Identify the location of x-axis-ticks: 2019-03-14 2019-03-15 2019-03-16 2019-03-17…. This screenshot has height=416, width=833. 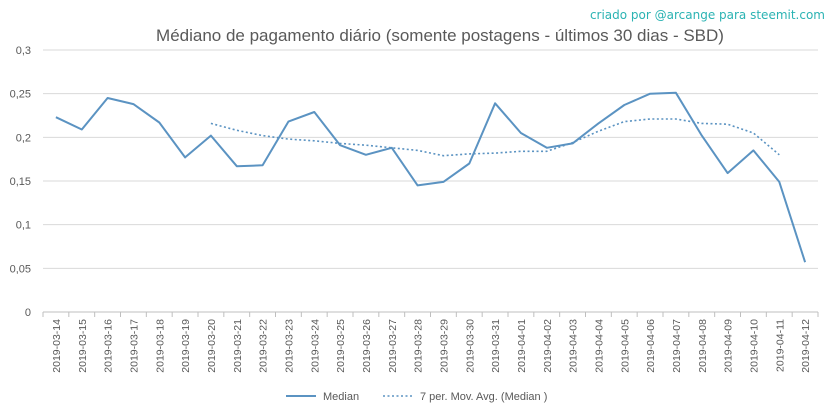
(430, 342).